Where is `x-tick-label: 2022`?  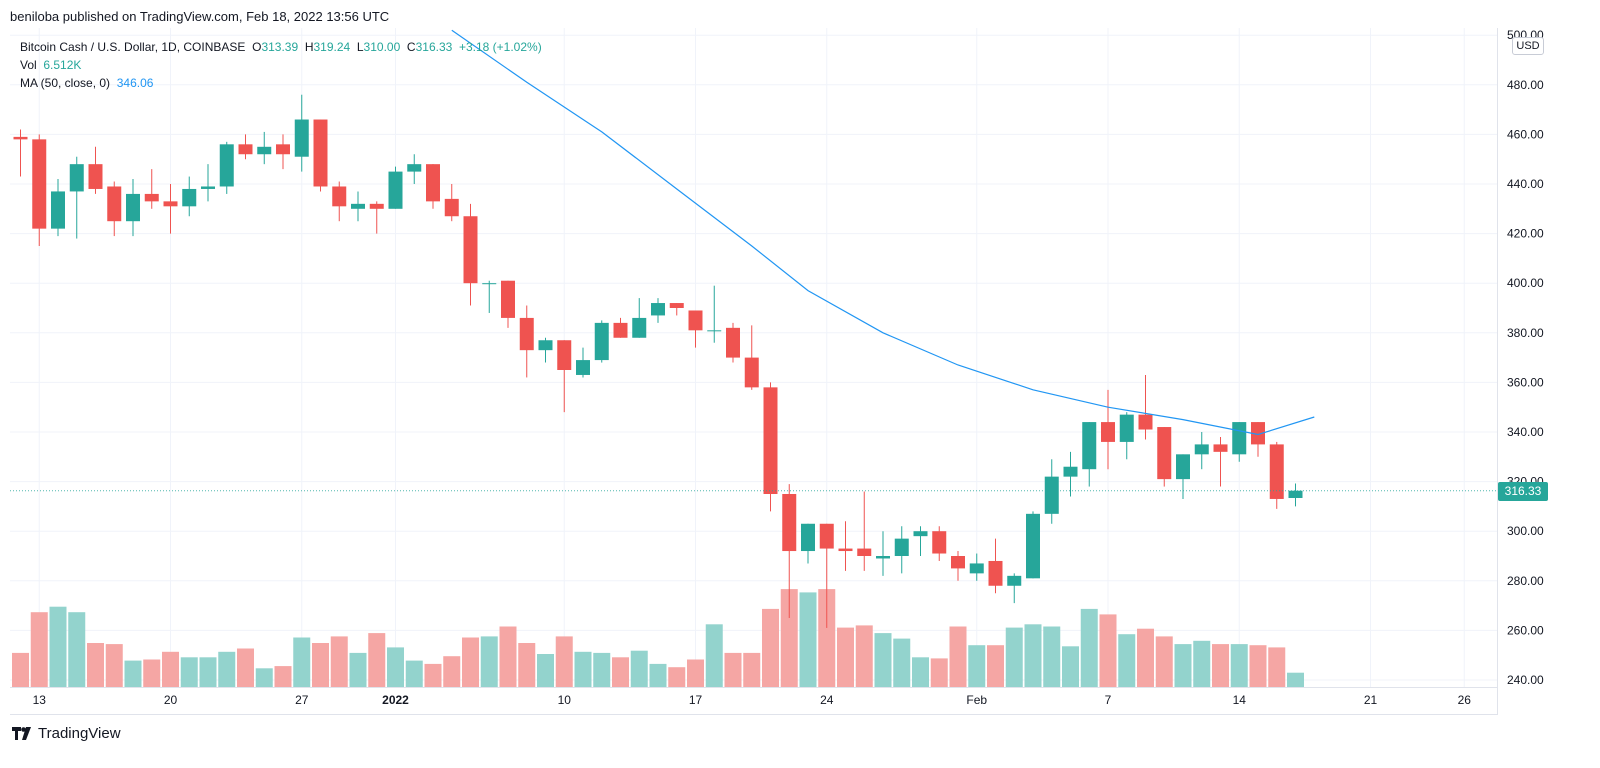 x-tick-label: 2022 is located at coordinates (395, 700).